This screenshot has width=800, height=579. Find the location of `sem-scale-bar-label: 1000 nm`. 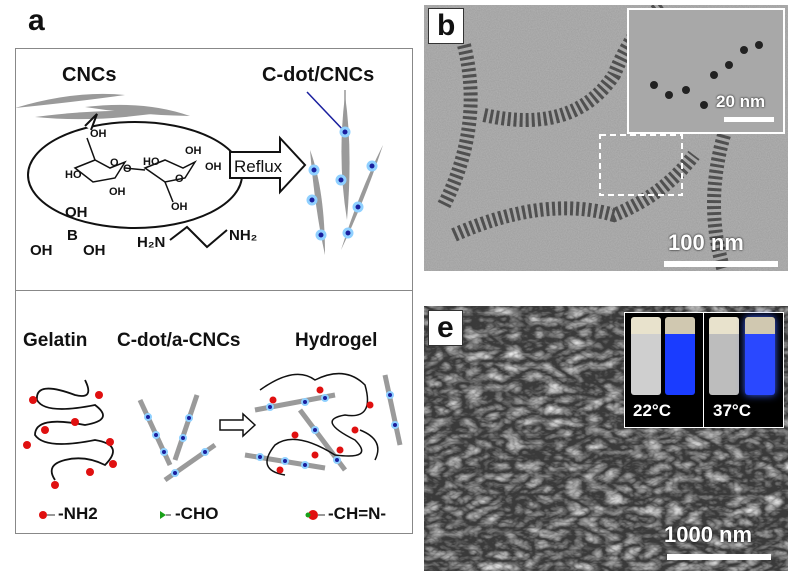

sem-scale-bar-label: 1000 nm is located at coordinates (708, 534).